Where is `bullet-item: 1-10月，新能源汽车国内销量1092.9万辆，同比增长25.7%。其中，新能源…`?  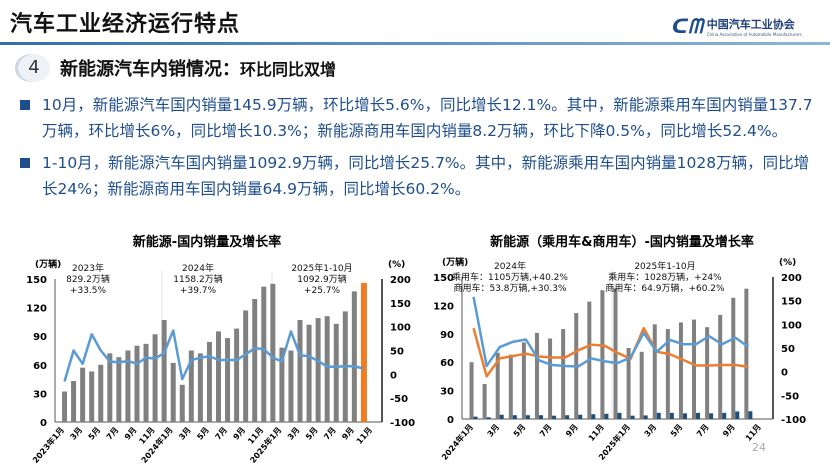
bullet-item: 1-10月，新能源汽车国内销量1092.9万辆，同比增长25.7%。其中，新能源… is located at coordinates (418, 176).